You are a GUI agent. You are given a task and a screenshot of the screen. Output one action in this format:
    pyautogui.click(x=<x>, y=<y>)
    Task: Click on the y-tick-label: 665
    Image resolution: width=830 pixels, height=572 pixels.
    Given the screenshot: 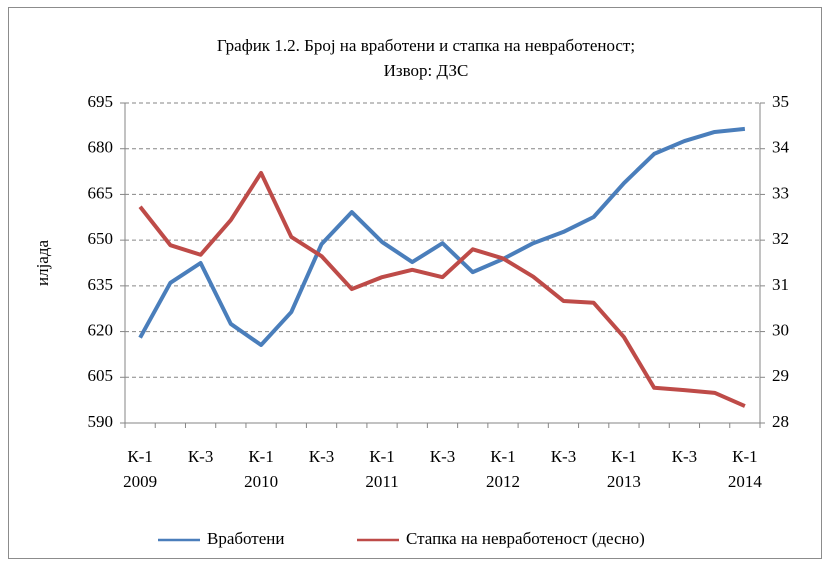 What is the action you would take?
    pyautogui.click(x=101, y=192)
    